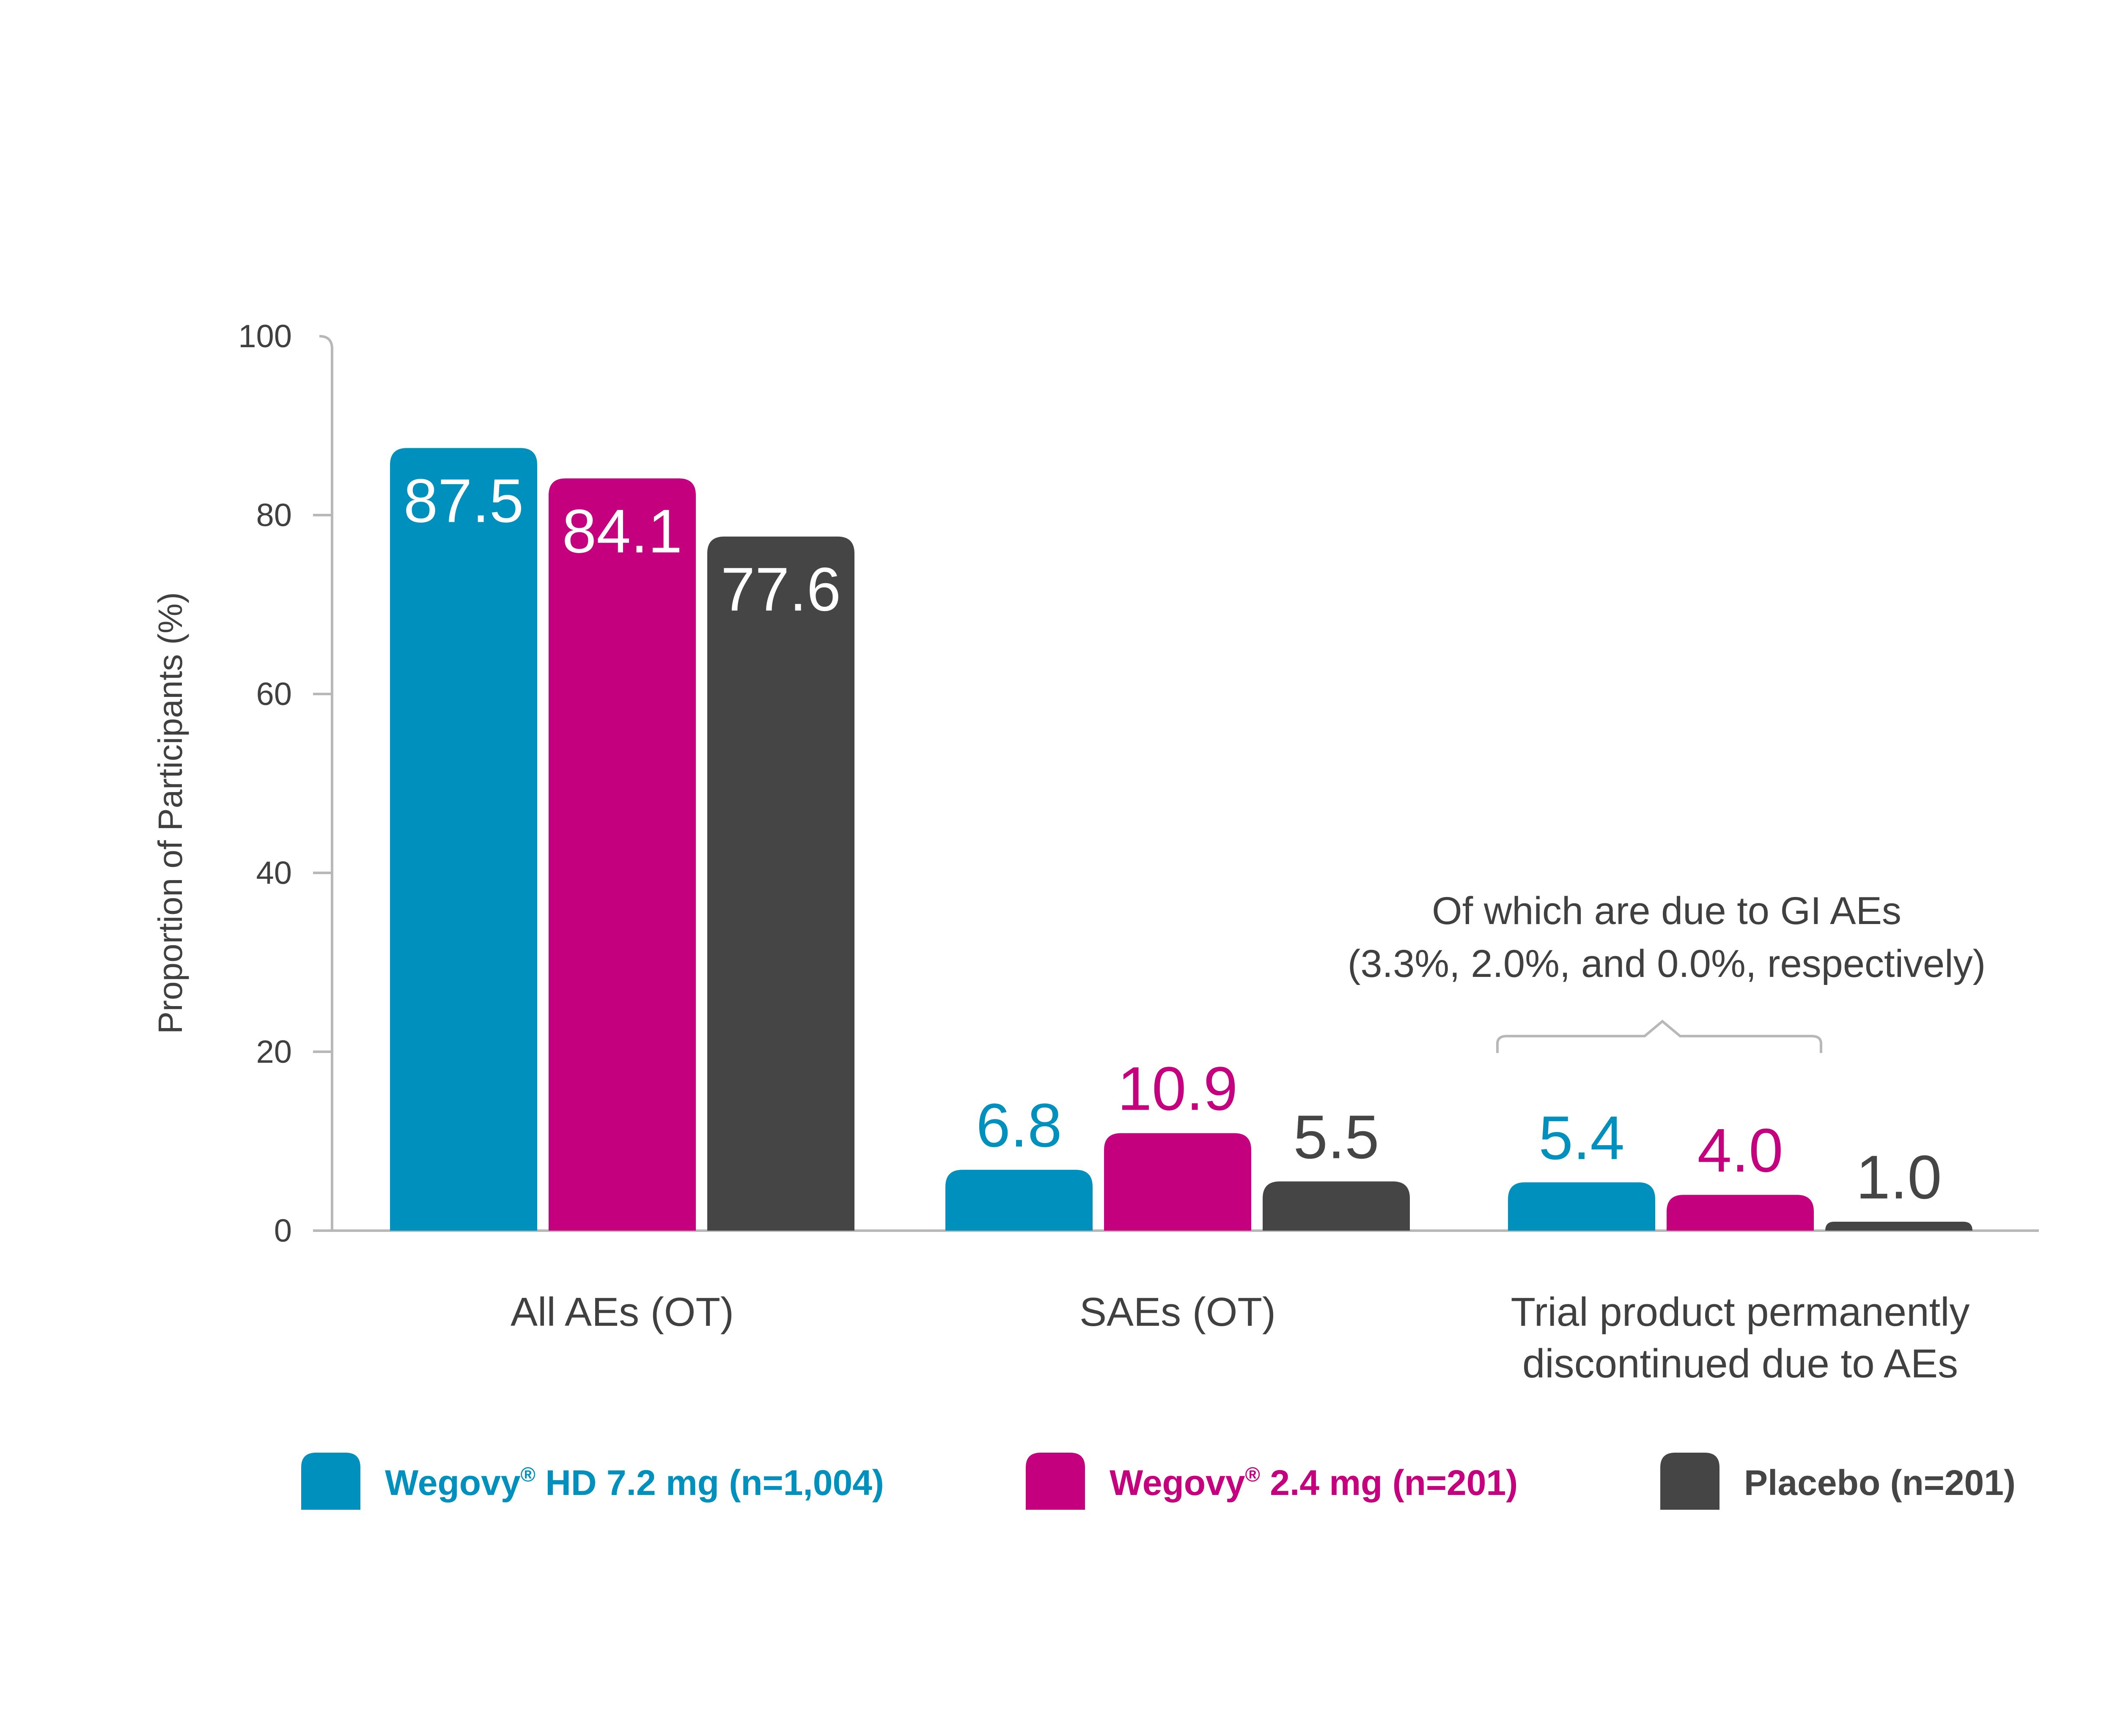 The image size is (2115, 1736). I want to click on y-tick-label: 80, so click(274, 515).